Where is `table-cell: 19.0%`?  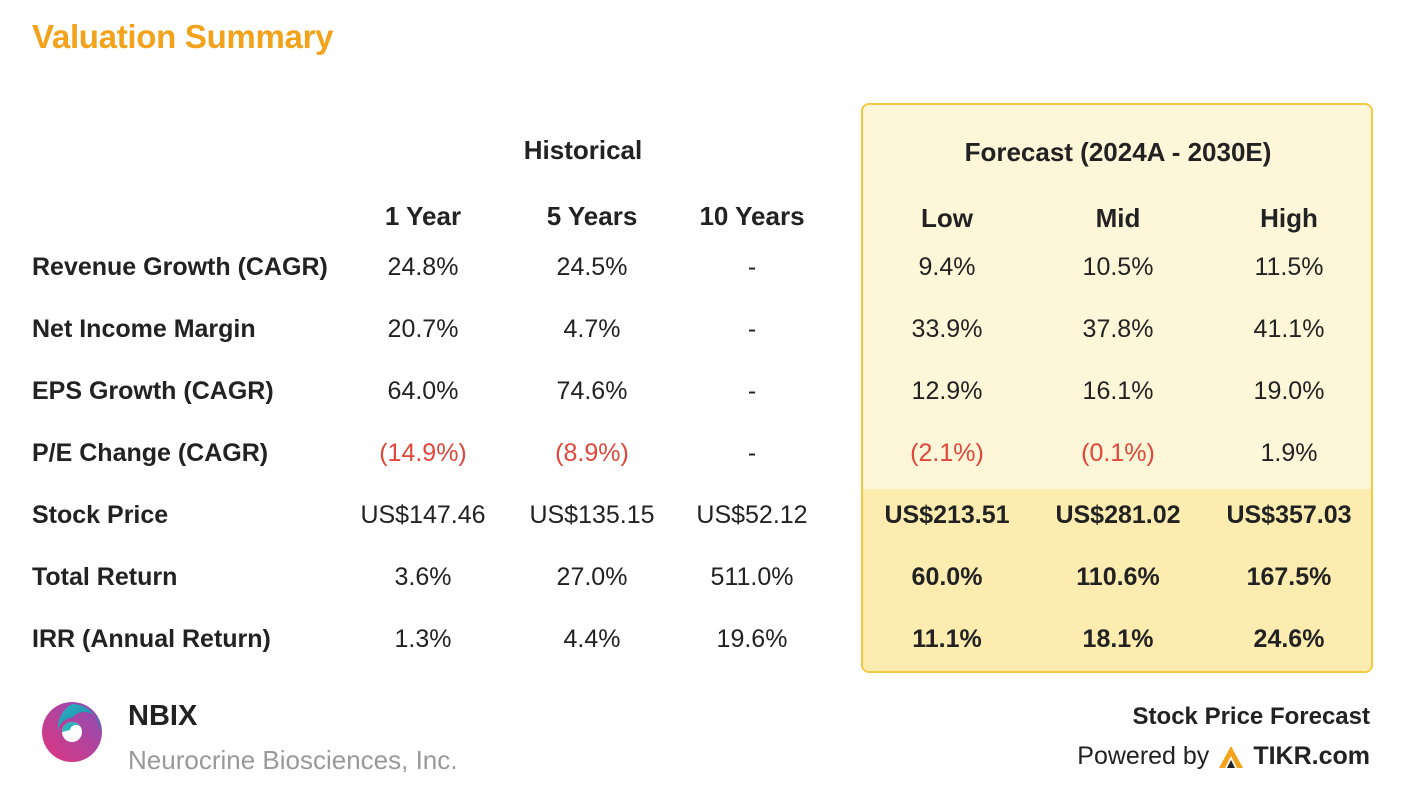 table-cell: 19.0% is located at coordinates (1289, 391).